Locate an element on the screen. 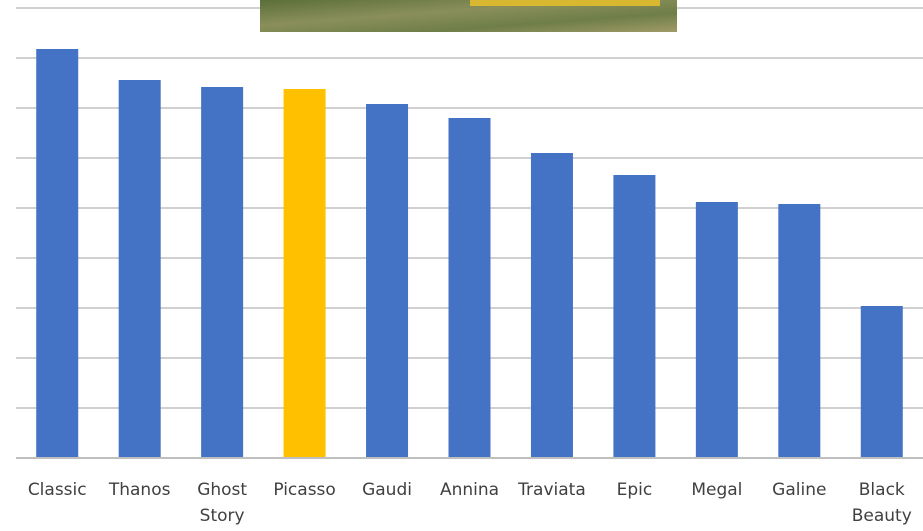 This screenshot has height=531, width=923. photo-detail is located at coordinates (565, 3).